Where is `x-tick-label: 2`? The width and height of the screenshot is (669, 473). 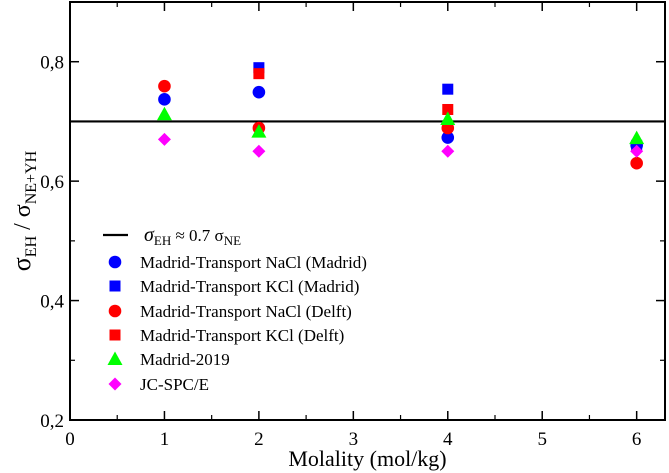 x-tick-label: 2 is located at coordinates (259, 439).